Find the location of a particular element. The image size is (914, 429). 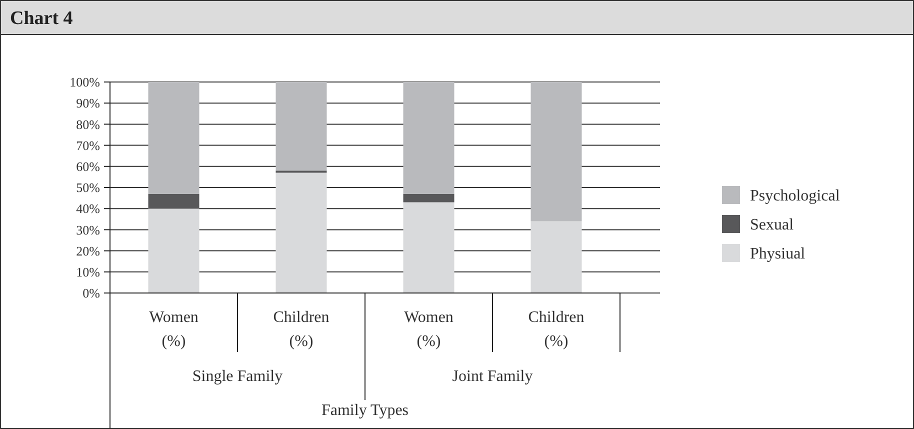

y-tick-label: 100% is located at coordinates (85, 82).